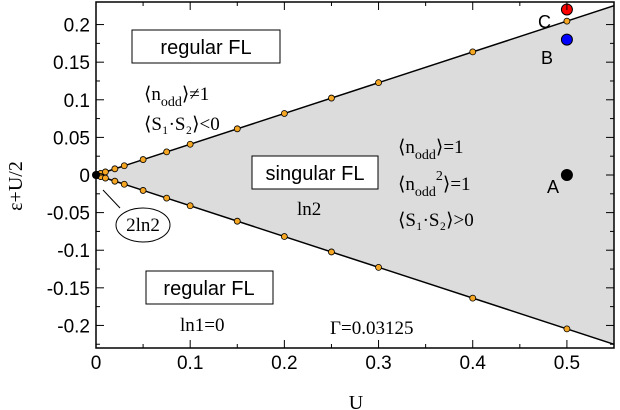 Image resolution: width=620 pixels, height=410 pixels. What do you see at coordinates (356, 401) in the screenshot?
I see `x-axis-label: U` at bounding box center [356, 401].